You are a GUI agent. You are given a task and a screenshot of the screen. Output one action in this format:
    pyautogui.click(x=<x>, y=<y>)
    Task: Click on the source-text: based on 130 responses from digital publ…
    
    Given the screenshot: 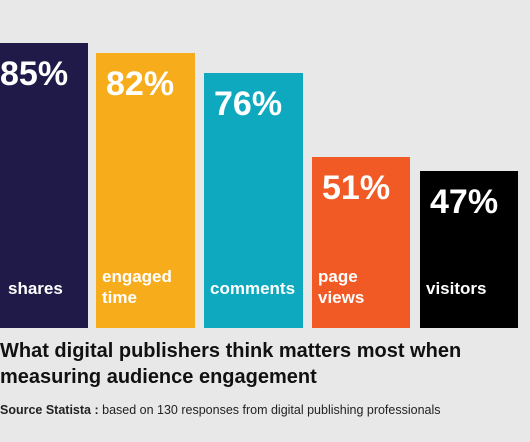 What is the action you would take?
    pyautogui.click(x=269, y=410)
    